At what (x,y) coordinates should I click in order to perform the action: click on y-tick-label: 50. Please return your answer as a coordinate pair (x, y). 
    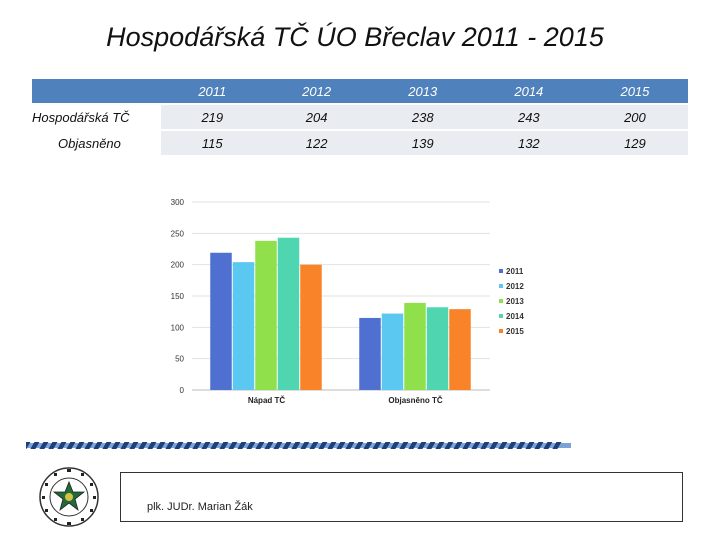
    Looking at the image, I should click on (179, 359).